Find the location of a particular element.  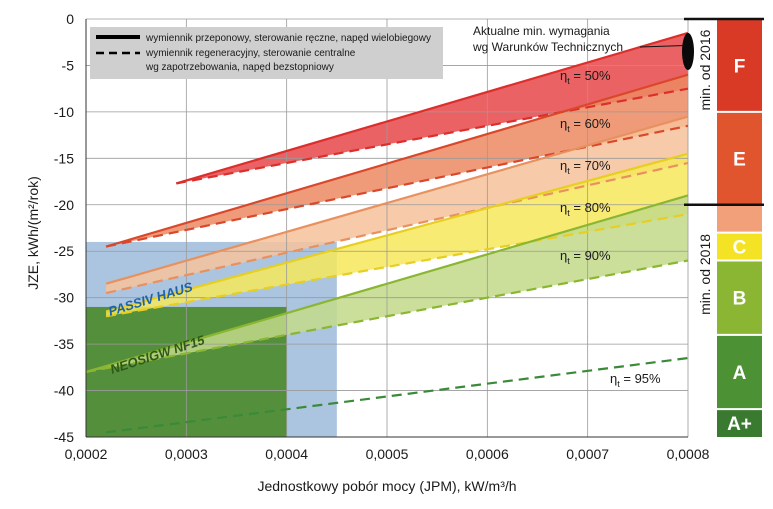

series-0-dashed is located at coordinates (432, 136).